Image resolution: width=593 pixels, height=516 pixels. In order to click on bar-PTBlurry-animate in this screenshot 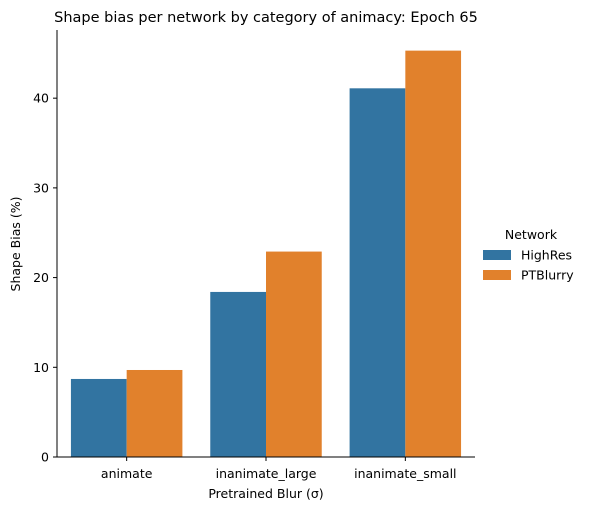, I will do `click(154, 413)`.